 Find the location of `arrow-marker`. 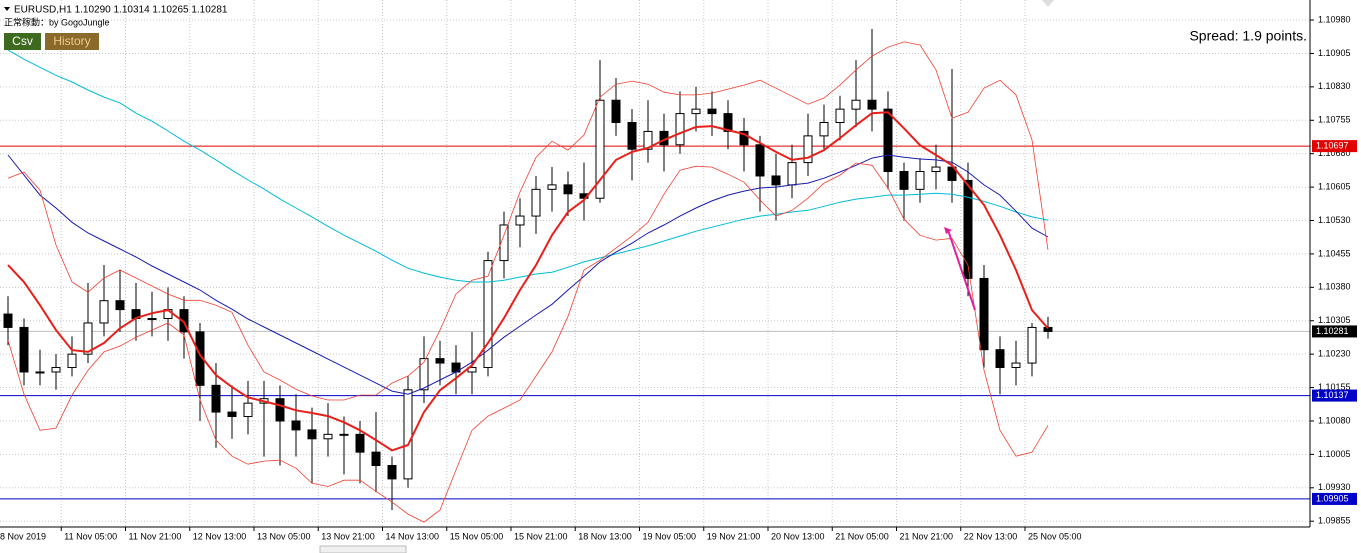

arrow-marker is located at coordinates (948, 230).